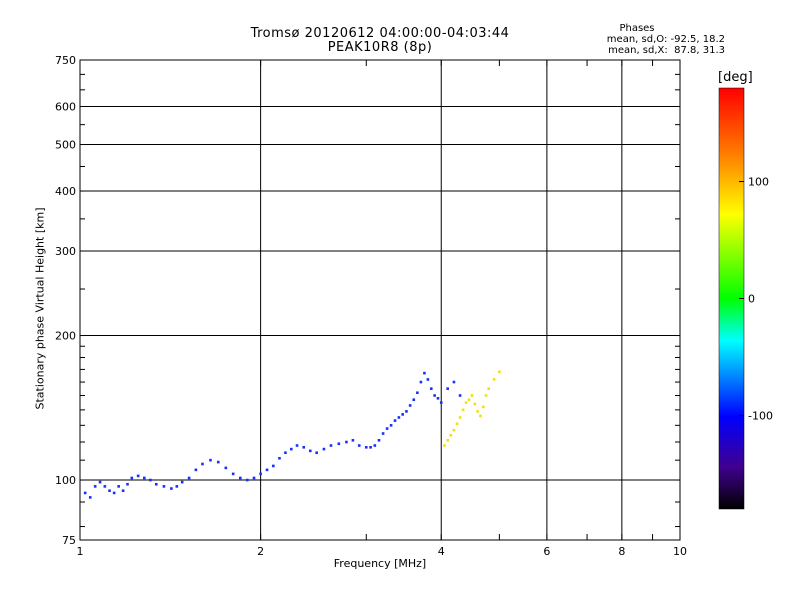 The height and width of the screenshot is (600, 800). I want to click on x-tick-label: 10, so click(680, 551).